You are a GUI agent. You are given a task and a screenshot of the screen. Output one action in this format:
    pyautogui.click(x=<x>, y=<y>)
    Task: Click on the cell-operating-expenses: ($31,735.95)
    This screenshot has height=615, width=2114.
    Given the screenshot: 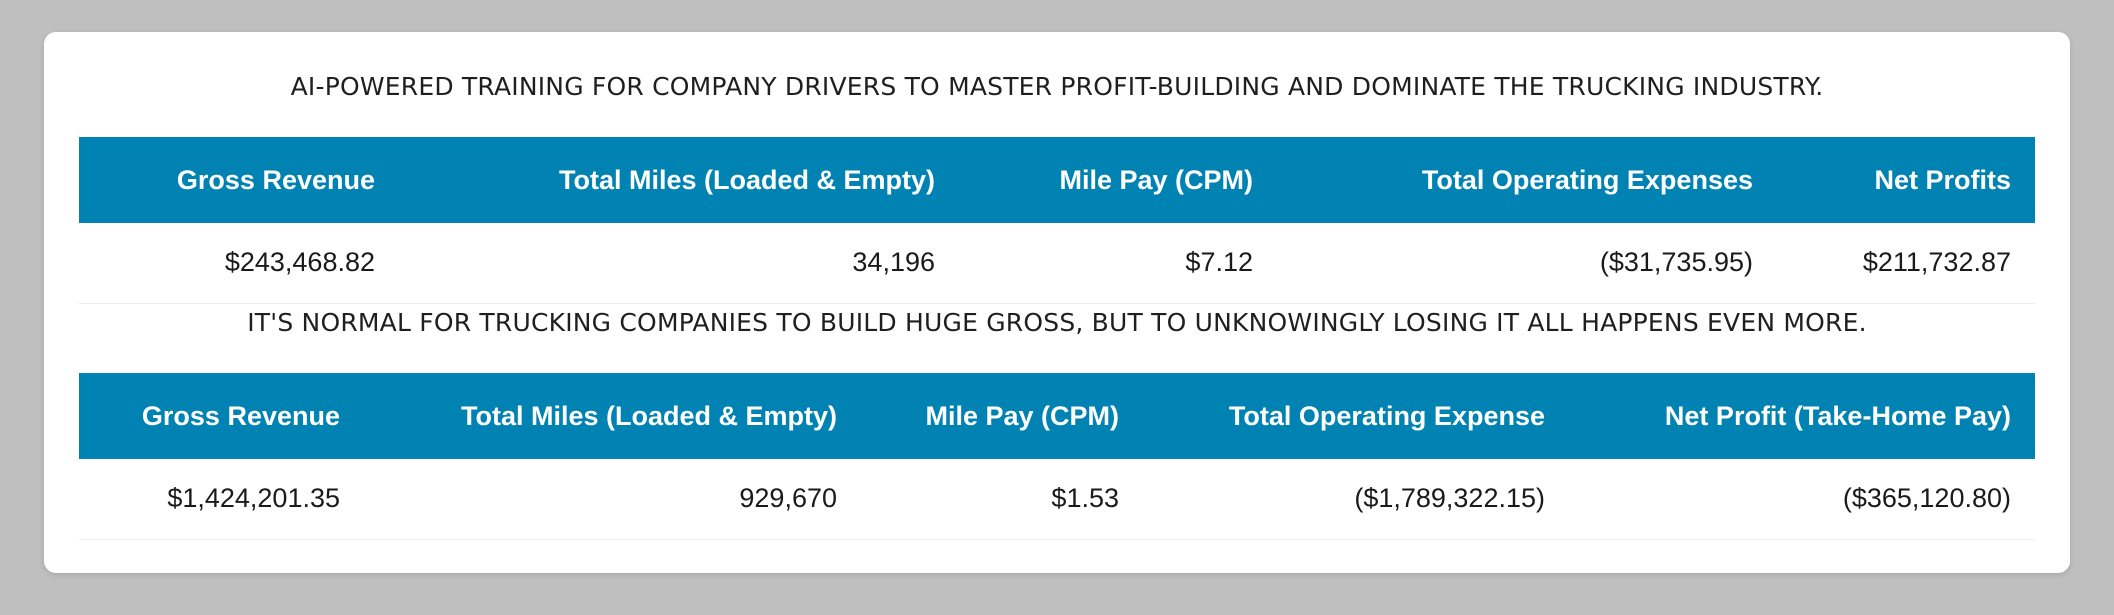 What is the action you would take?
    pyautogui.click(x=1676, y=262)
    